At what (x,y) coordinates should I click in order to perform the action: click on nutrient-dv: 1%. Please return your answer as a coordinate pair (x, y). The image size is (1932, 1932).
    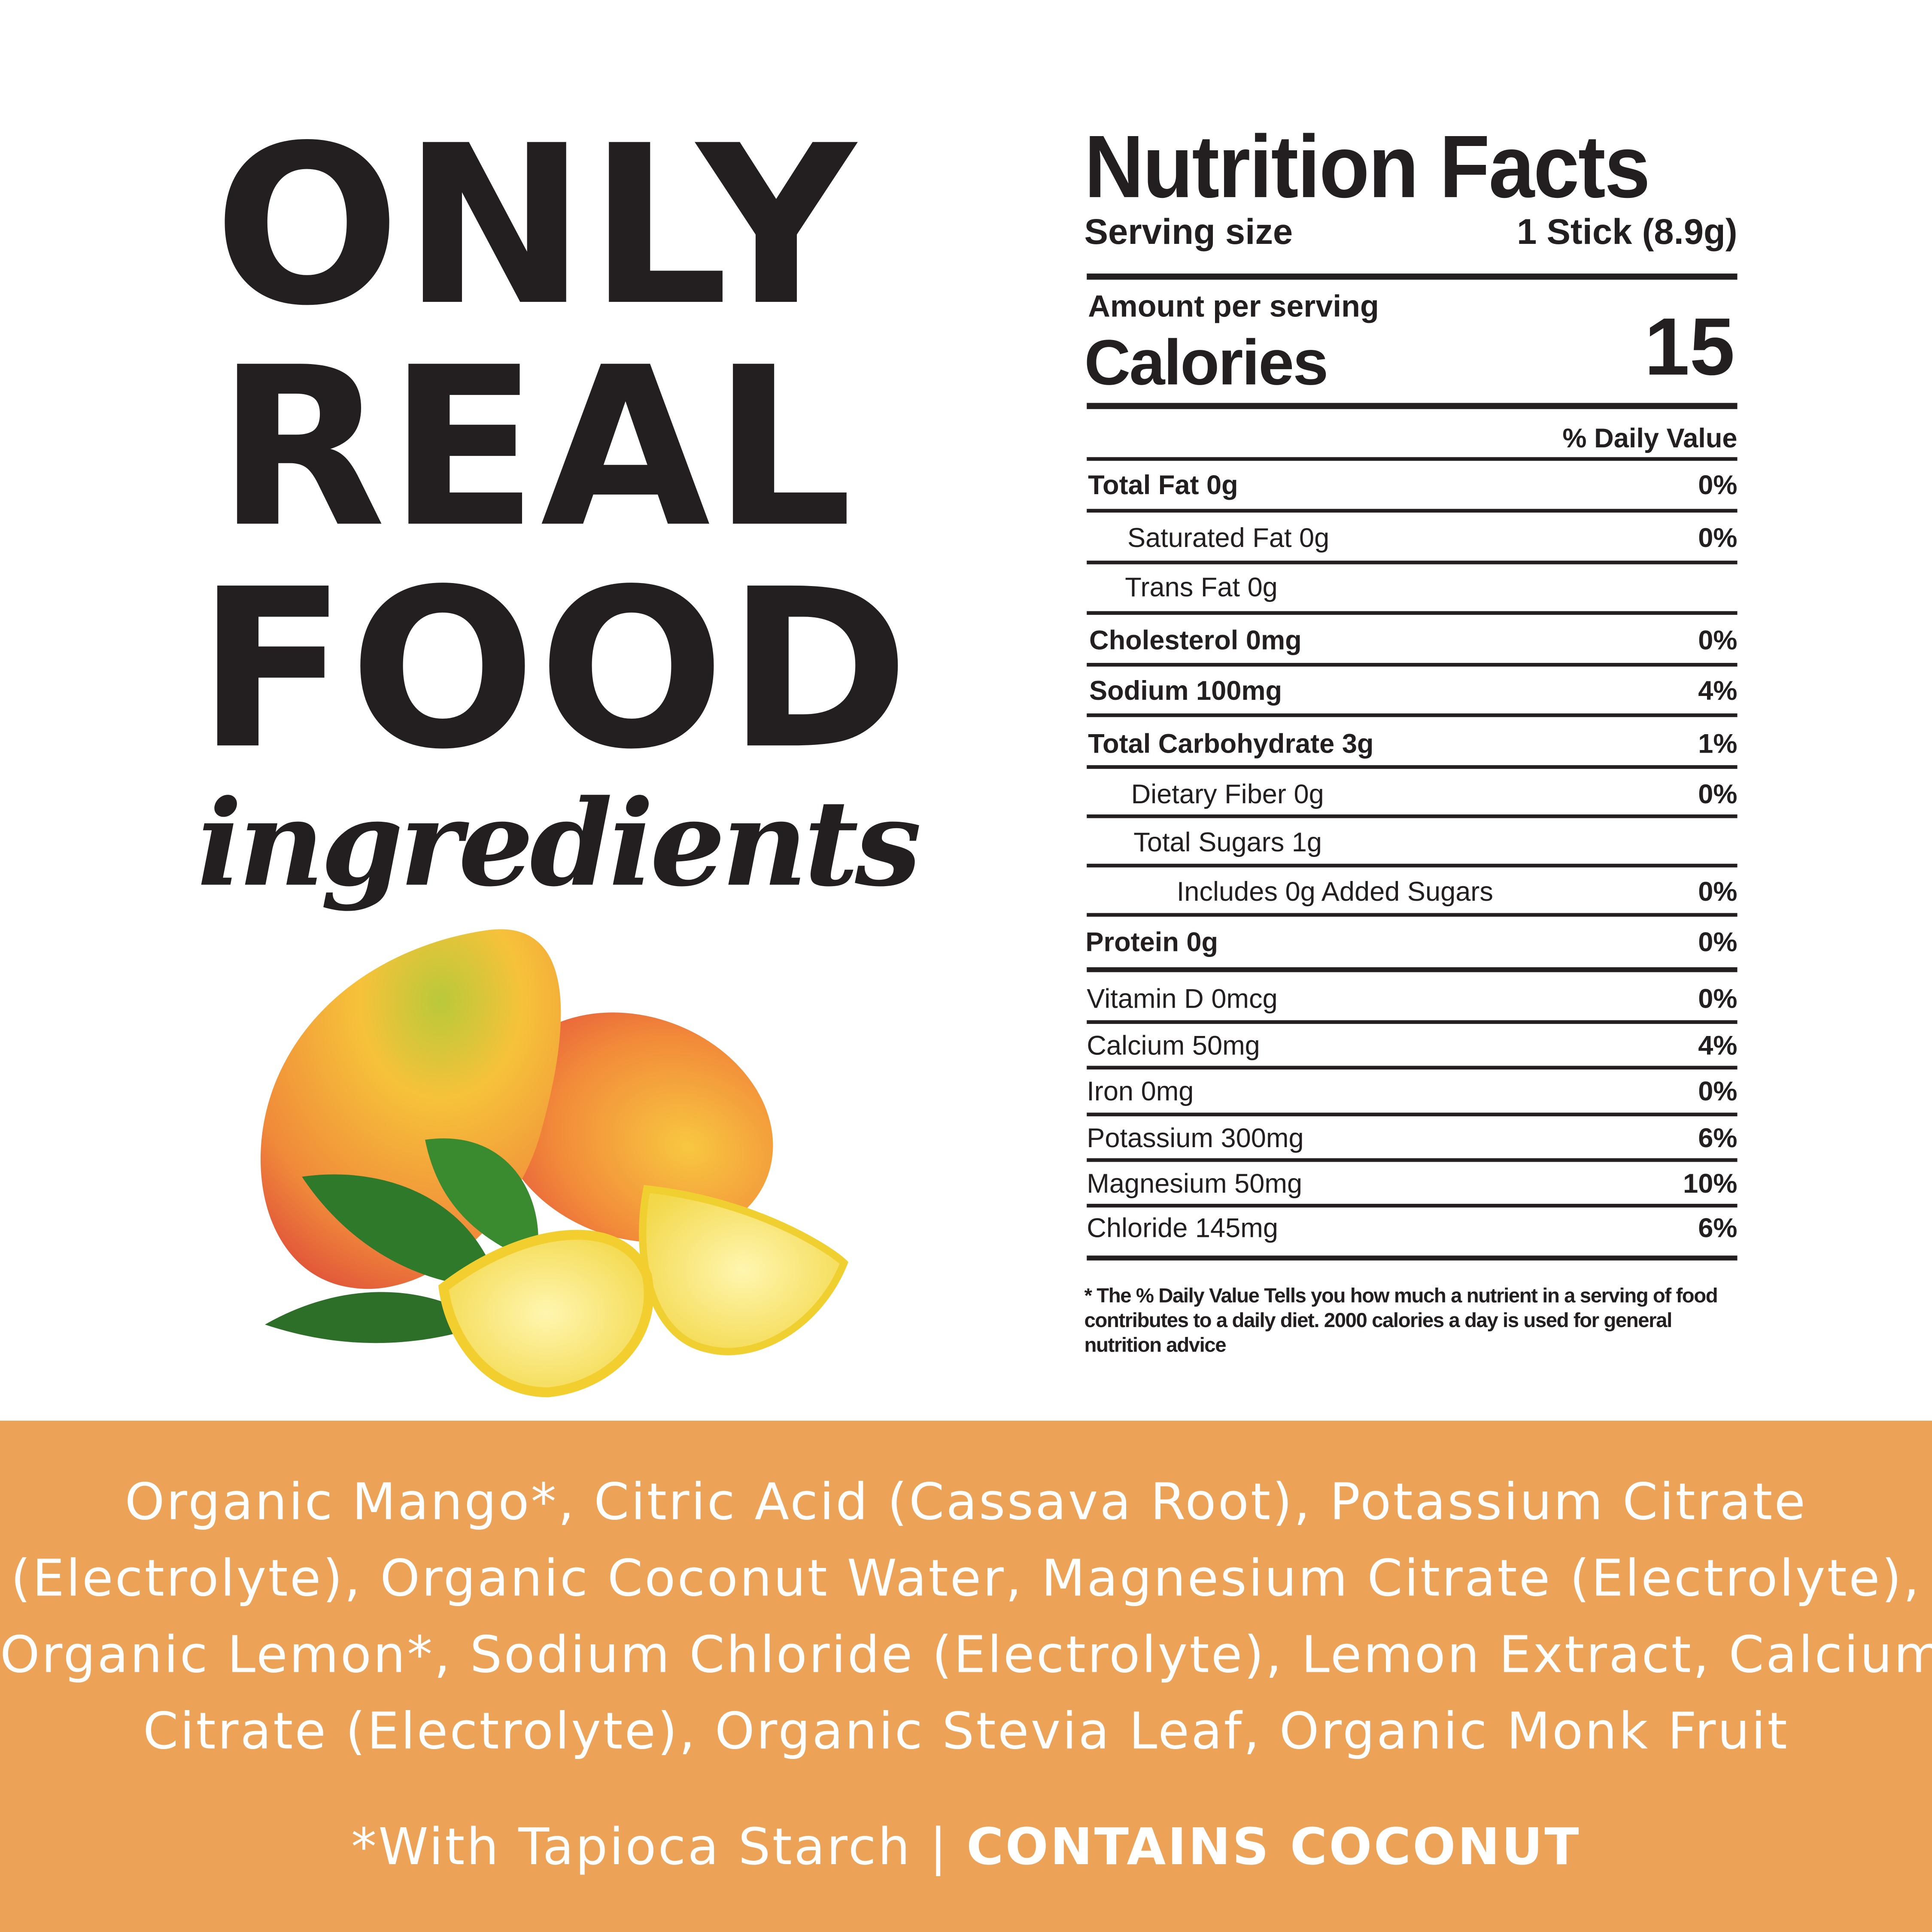
    Looking at the image, I should click on (1718, 744).